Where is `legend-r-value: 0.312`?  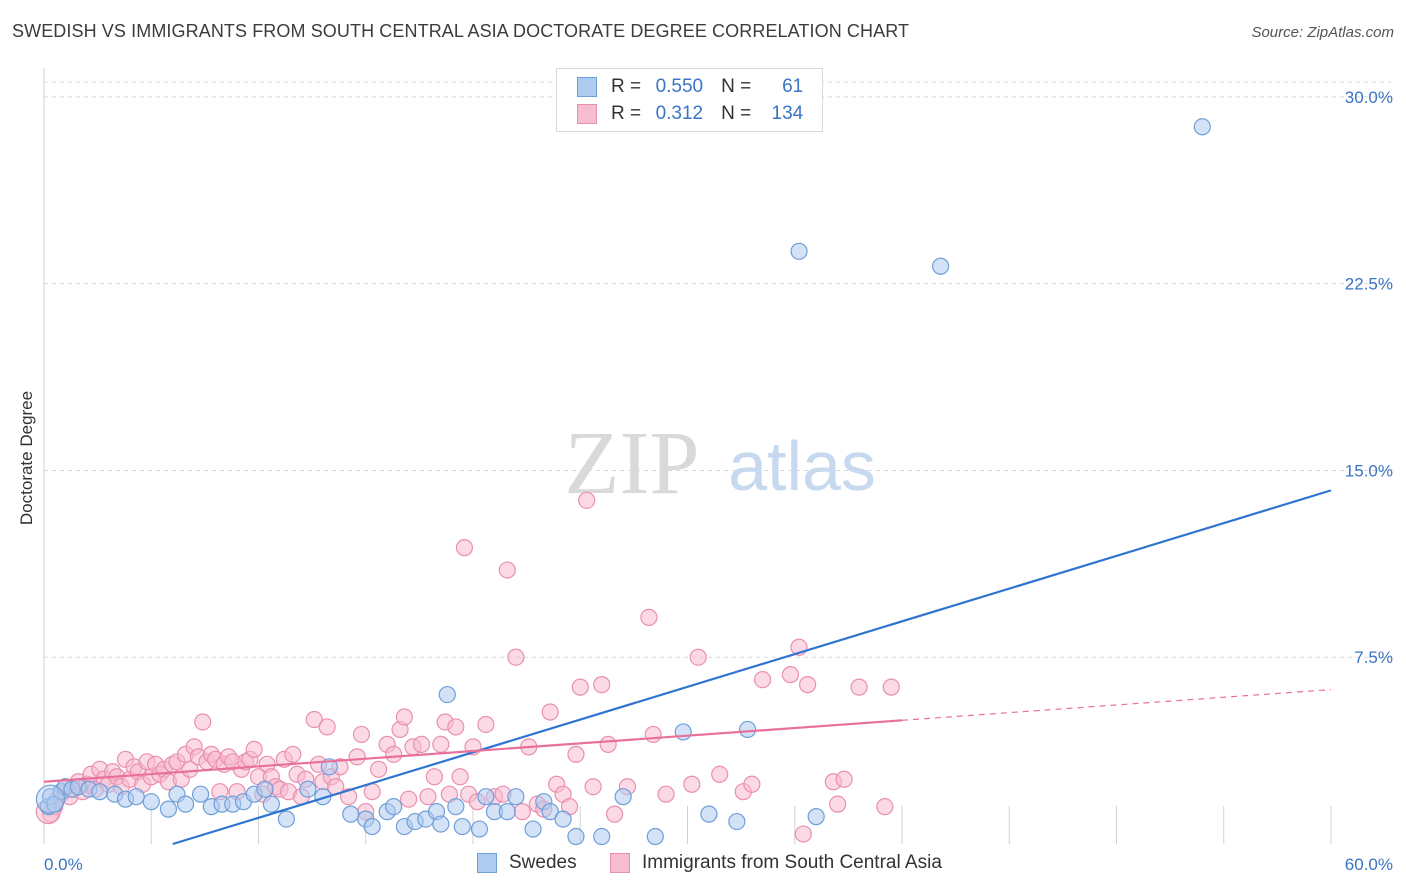
legend-r-value: 0.312 is located at coordinates (679, 113).